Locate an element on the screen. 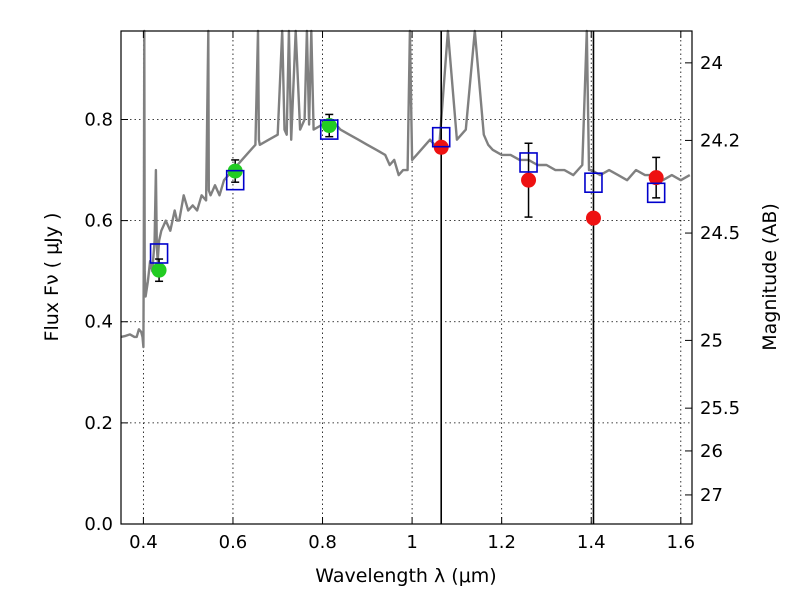 This screenshot has width=800, height=600. mag-tick-label: 25 is located at coordinates (711, 340).